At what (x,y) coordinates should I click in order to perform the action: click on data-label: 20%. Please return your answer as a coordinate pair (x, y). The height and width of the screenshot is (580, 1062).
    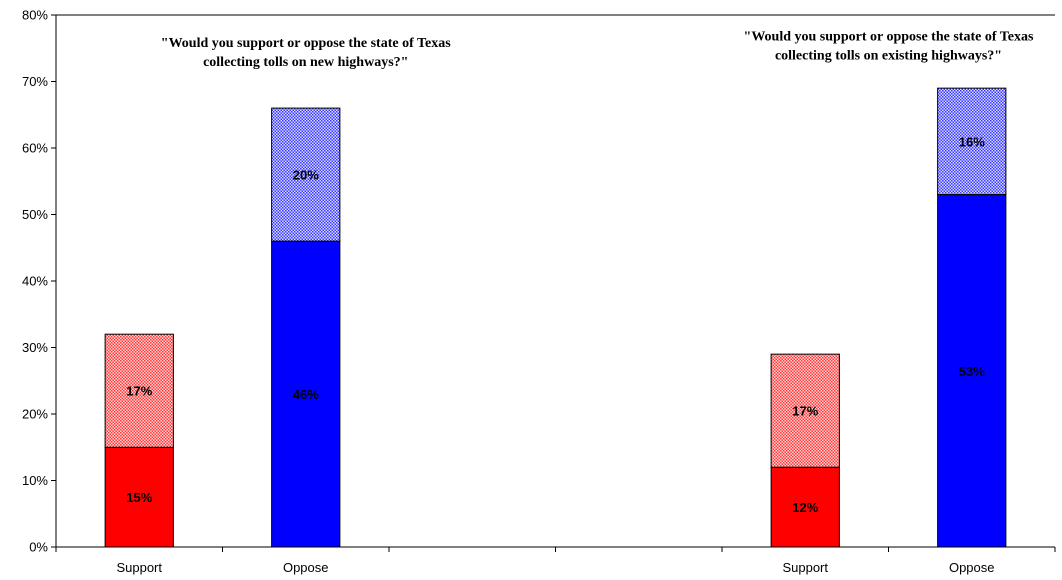
    Looking at the image, I should click on (306, 175).